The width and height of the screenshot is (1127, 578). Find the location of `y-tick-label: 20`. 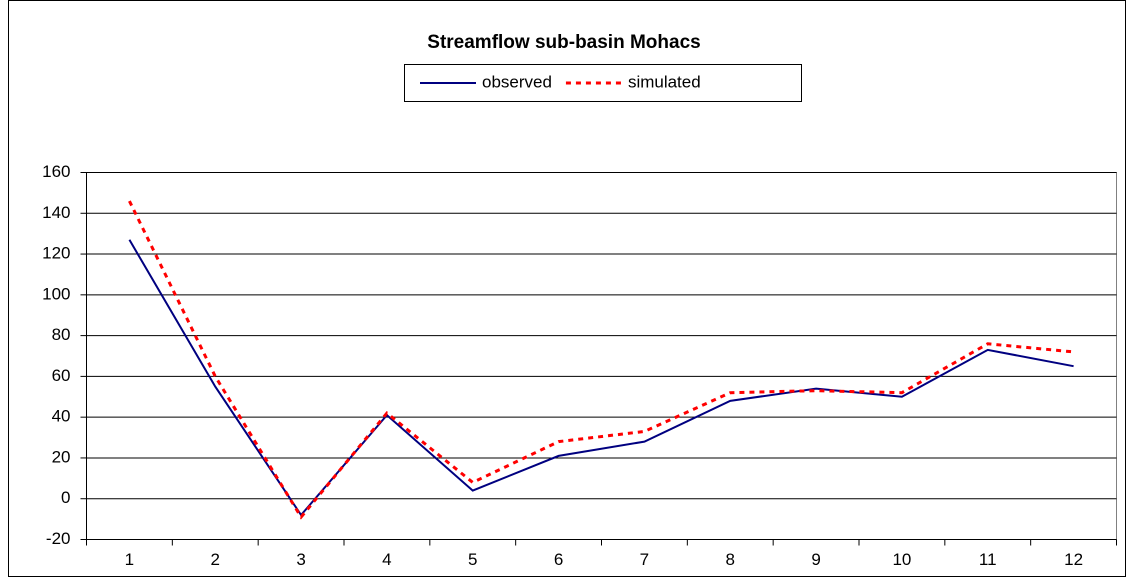

y-tick-label: 20 is located at coordinates (61, 456).